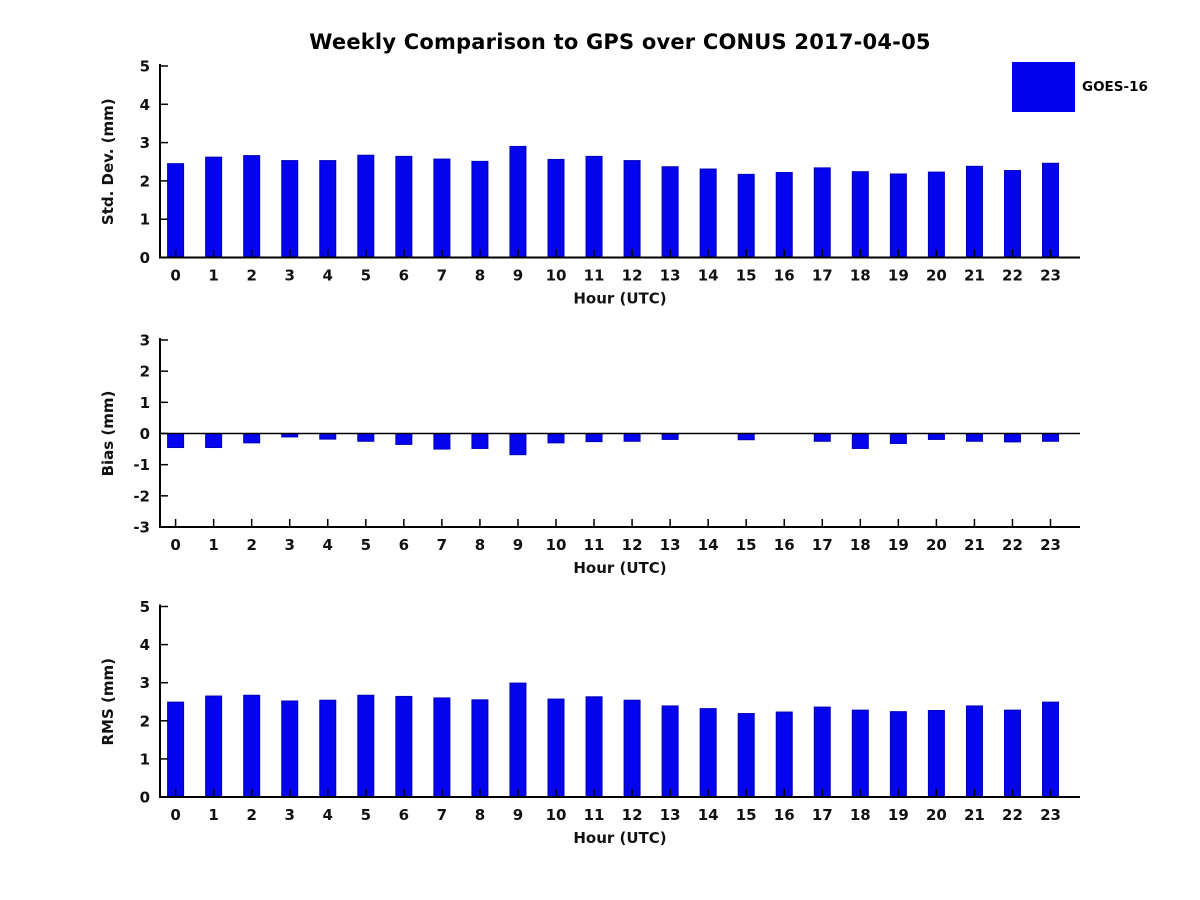  I want to click on x-tick-label-std-dev-by-hour-15: 15, so click(746, 276).